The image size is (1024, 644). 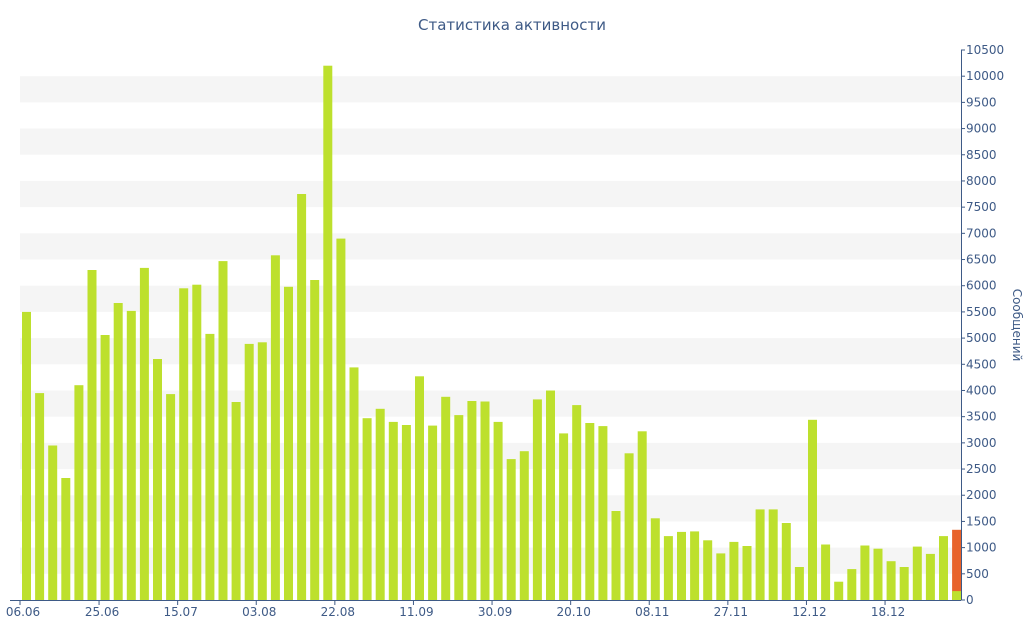 I want to click on y-tick-label: 10000, so click(x=985, y=76).